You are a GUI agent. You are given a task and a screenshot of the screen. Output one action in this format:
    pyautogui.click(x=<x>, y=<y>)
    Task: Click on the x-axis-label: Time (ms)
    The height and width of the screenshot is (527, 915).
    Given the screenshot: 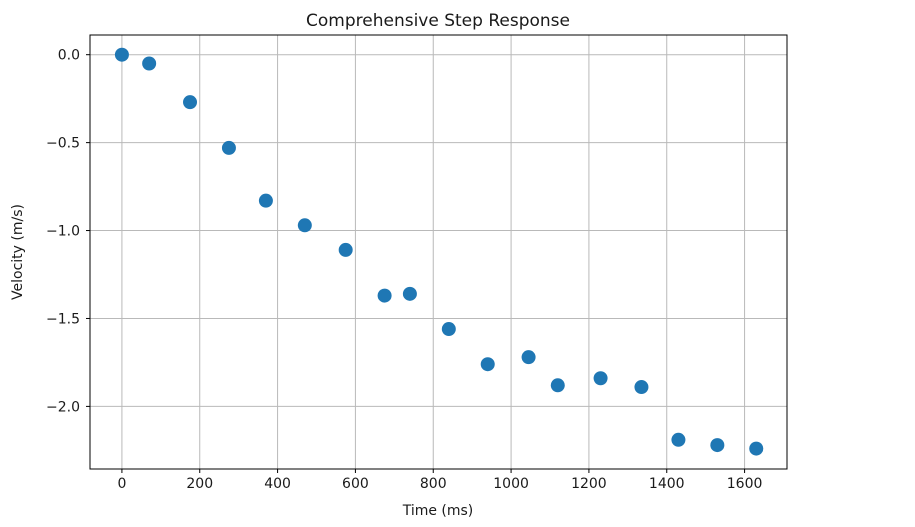 What is the action you would take?
    pyautogui.click(x=438, y=511)
    